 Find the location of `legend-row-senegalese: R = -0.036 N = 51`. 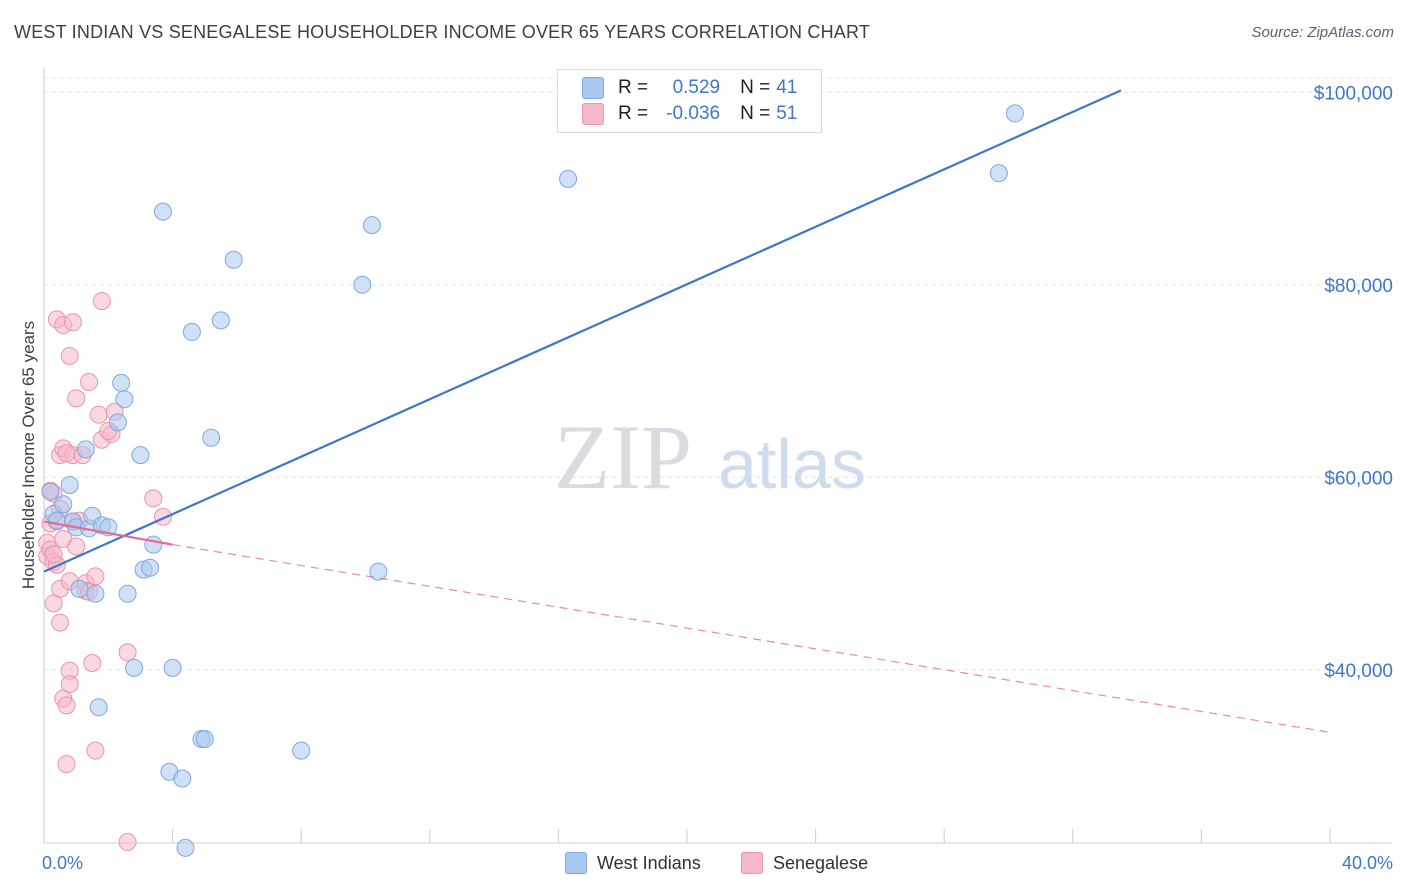

legend-row-senegalese: R = -0.036 N = 51 is located at coordinates (689, 114).